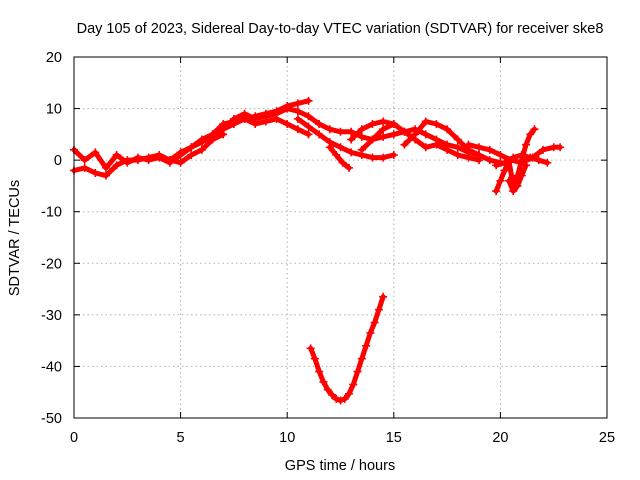 The height and width of the screenshot is (480, 640). I want to click on y-tick-label: -20, so click(51, 264).